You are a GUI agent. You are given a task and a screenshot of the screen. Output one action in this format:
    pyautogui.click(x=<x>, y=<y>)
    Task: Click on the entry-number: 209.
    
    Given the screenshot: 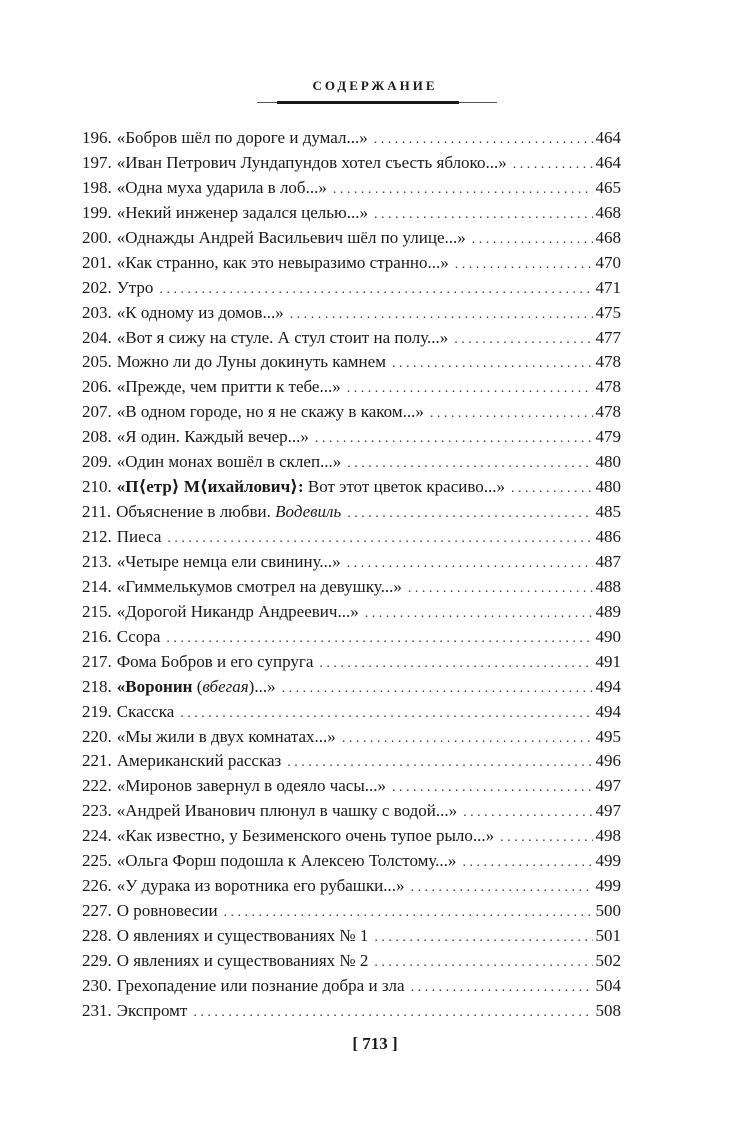 What is the action you would take?
    pyautogui.click(x=97, y=462)
    